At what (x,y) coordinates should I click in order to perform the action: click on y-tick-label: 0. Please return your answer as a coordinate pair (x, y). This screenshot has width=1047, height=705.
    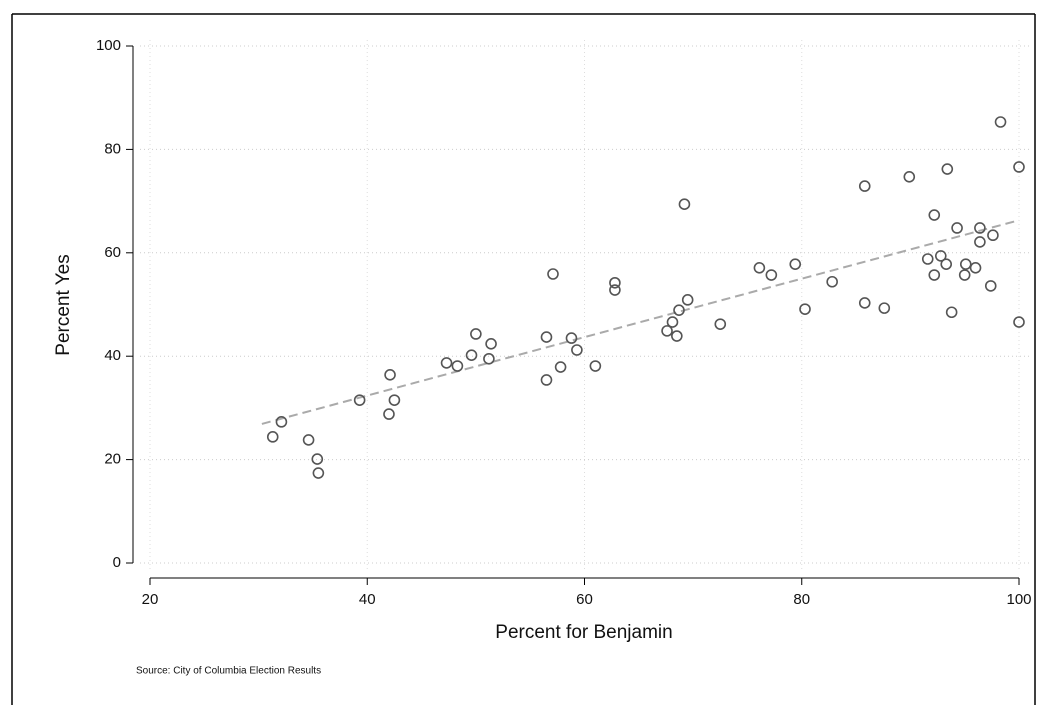
    Looking at the image, I should click on (117, 562).